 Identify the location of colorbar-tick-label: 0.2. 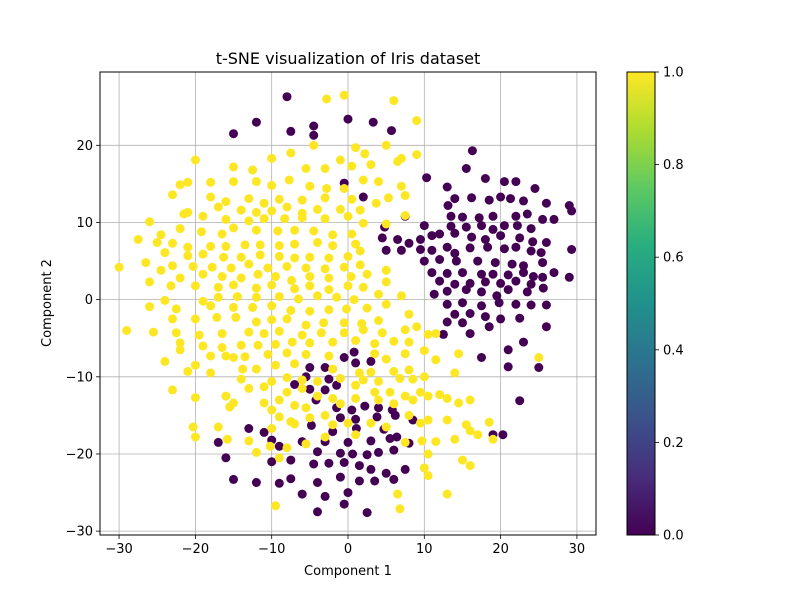
(673, 443).